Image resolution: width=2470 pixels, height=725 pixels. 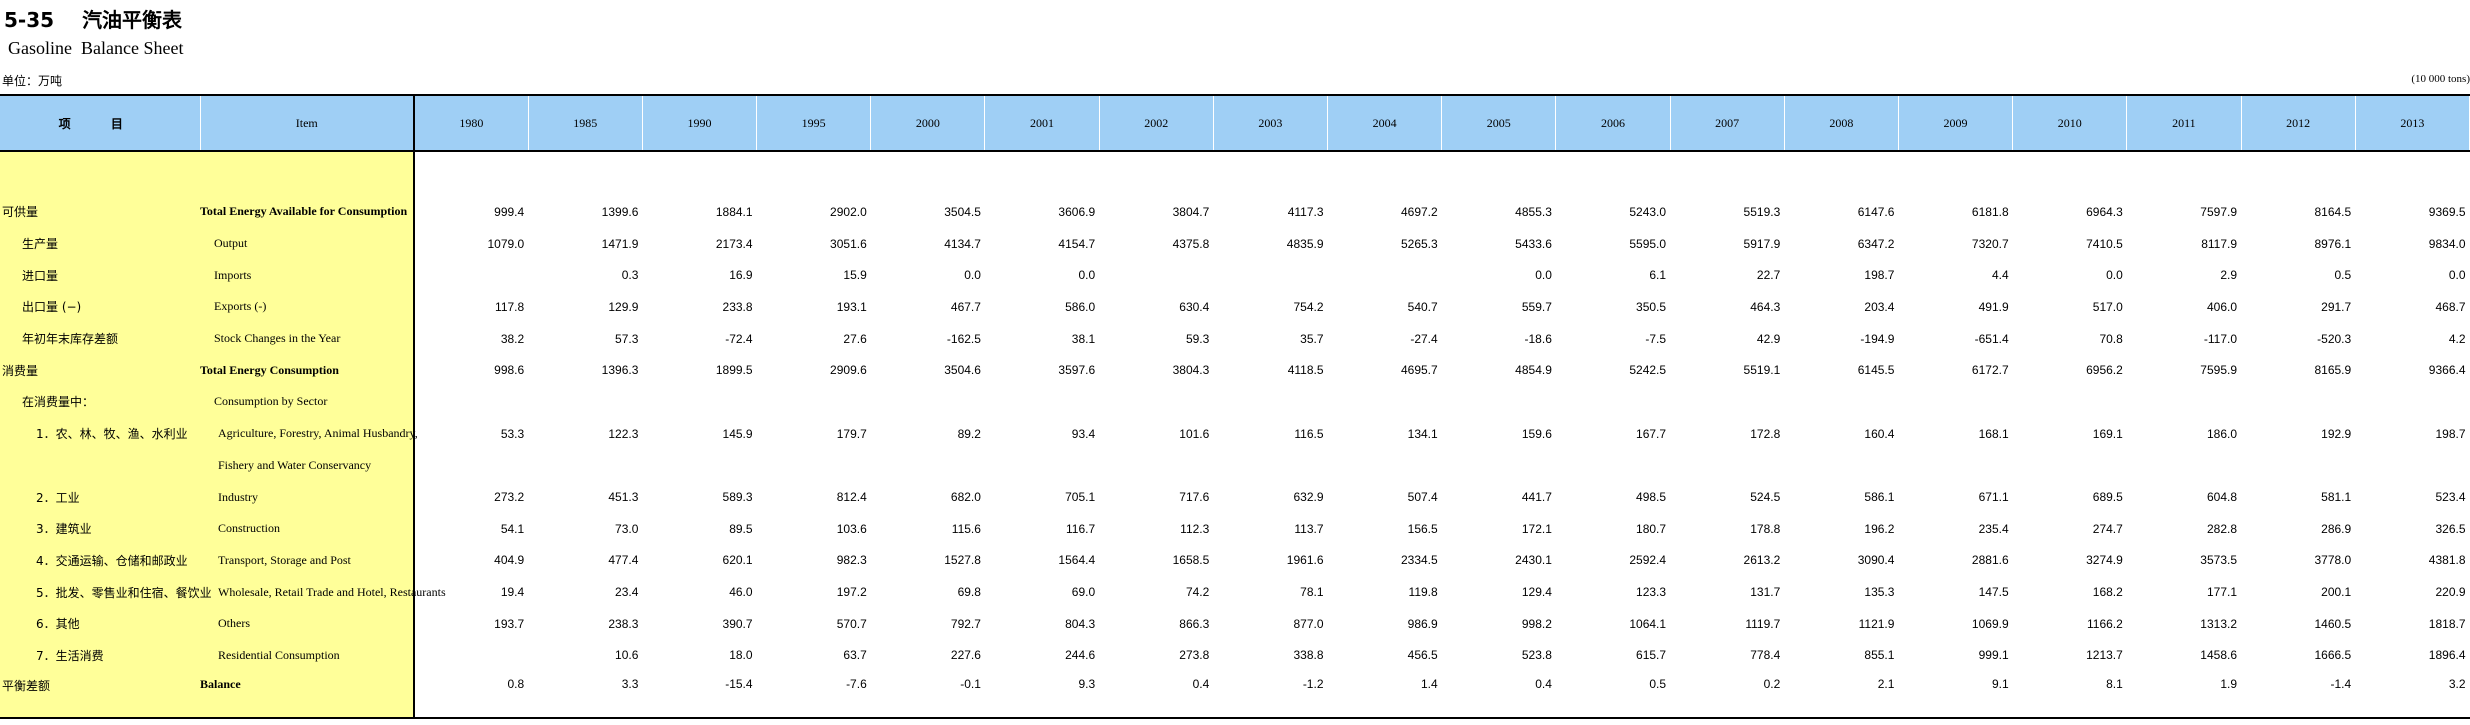 I want to click on row-label-en: Output, so click(x=307, y=243).